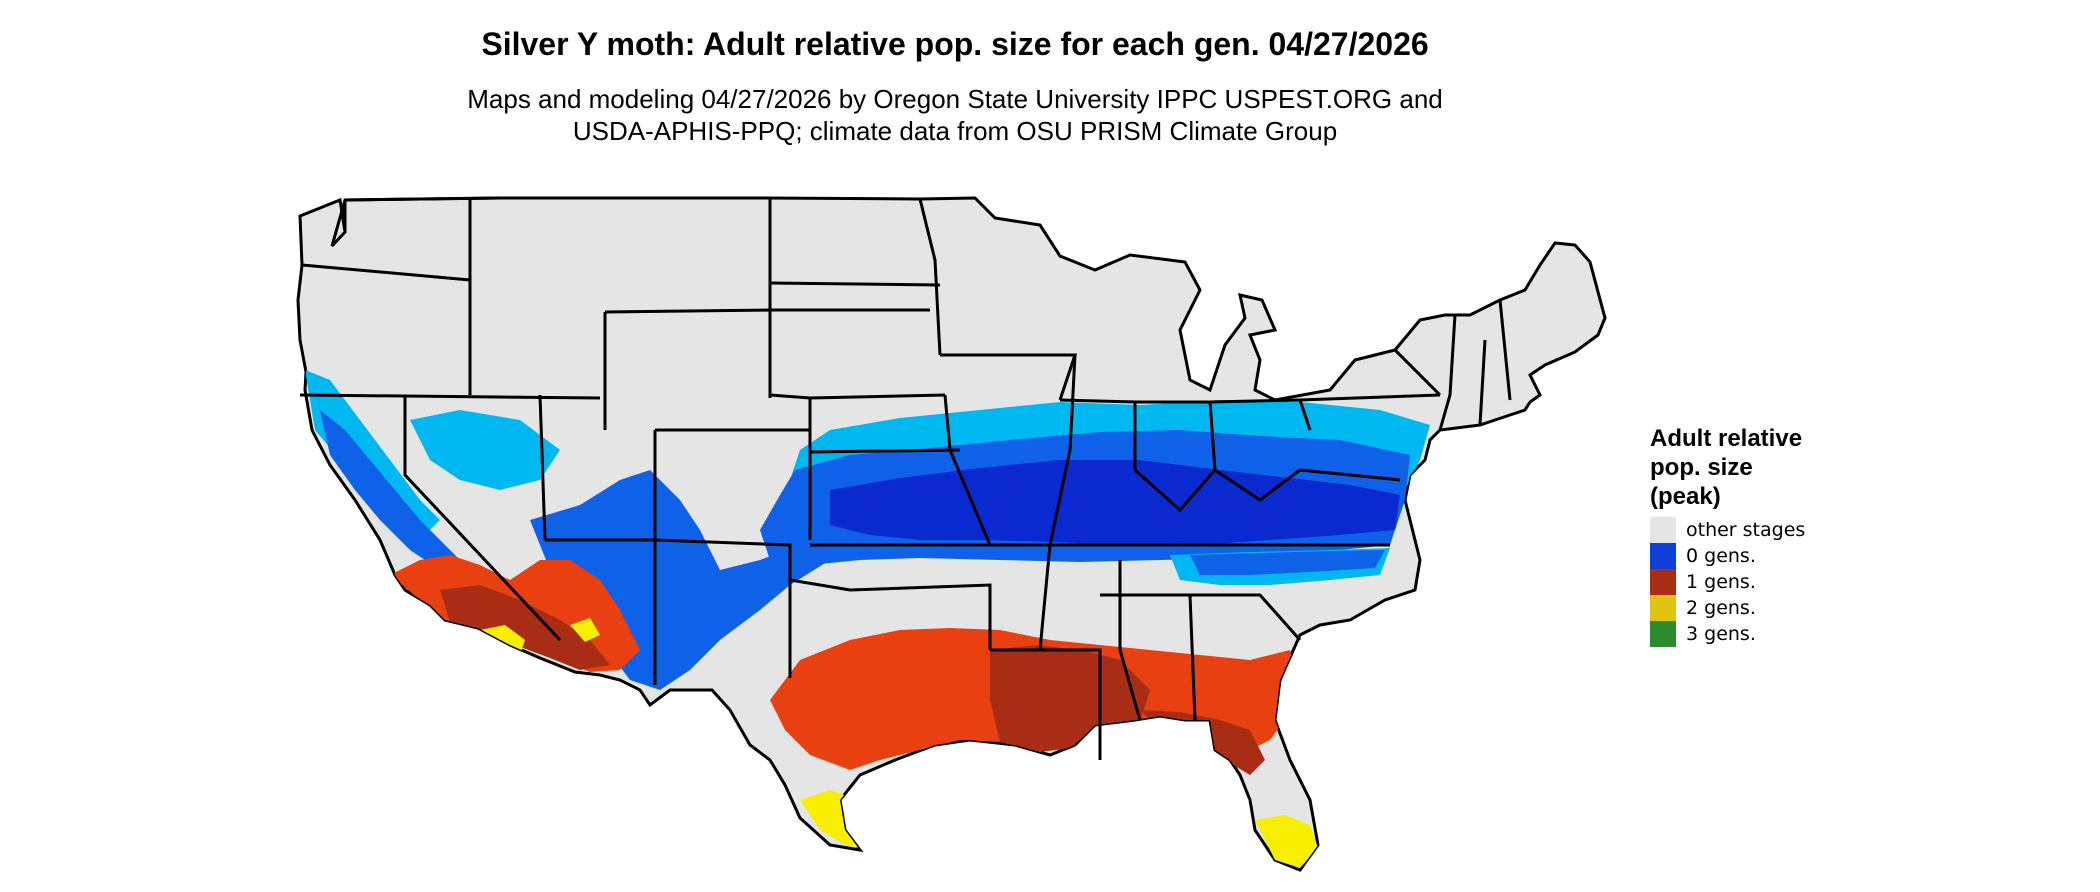 The height and width of the screenshot is (892, 2100). I want to click on legend-item-0-gens: 0 gens., so click(1780, 556).